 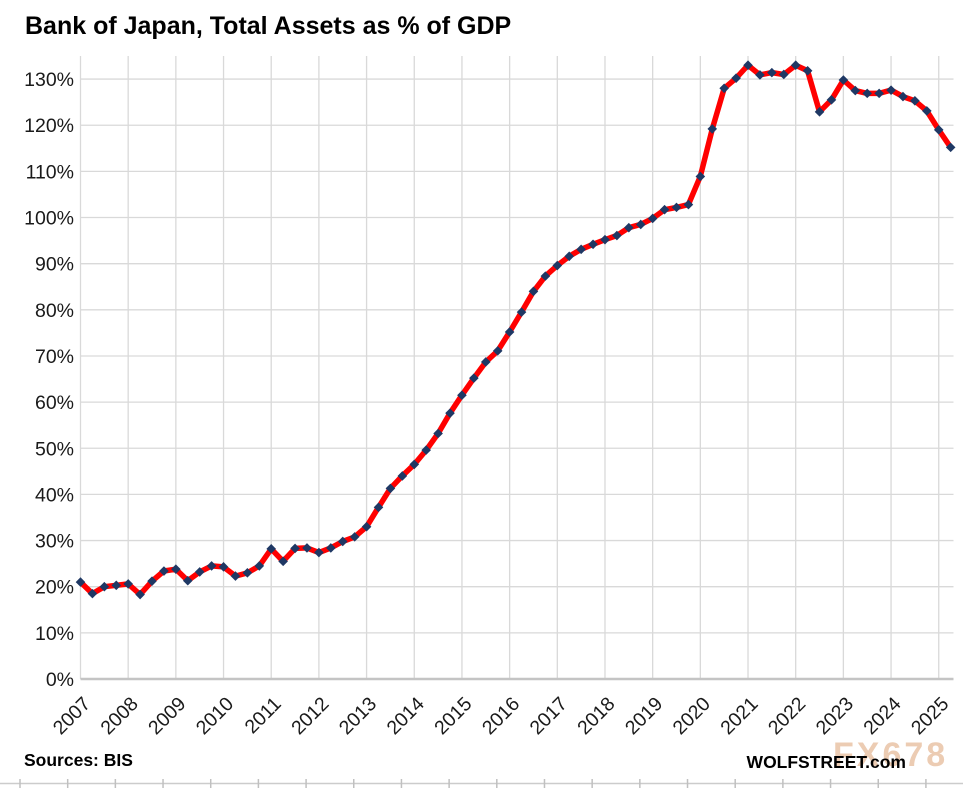 What do you see at coordinates (78, 760) in the screenshot?
I see `source-note: Sources: BIS` at bounding box center [78, 760].